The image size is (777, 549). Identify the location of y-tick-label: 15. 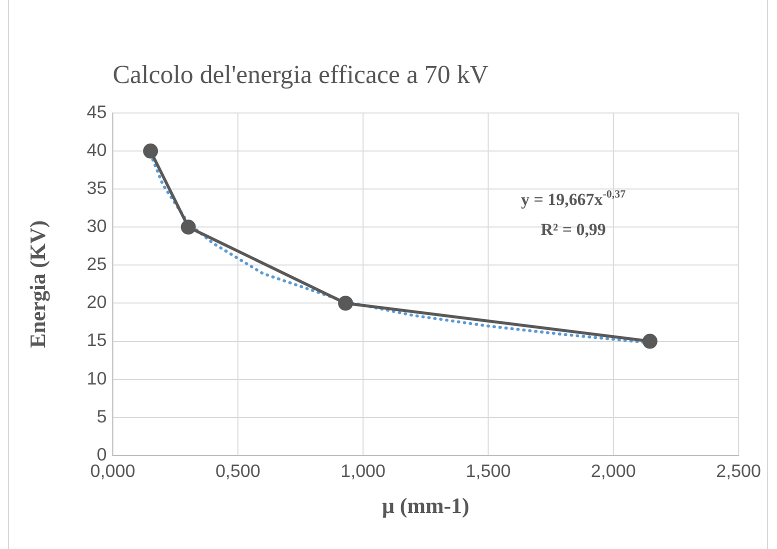
(96, 340).